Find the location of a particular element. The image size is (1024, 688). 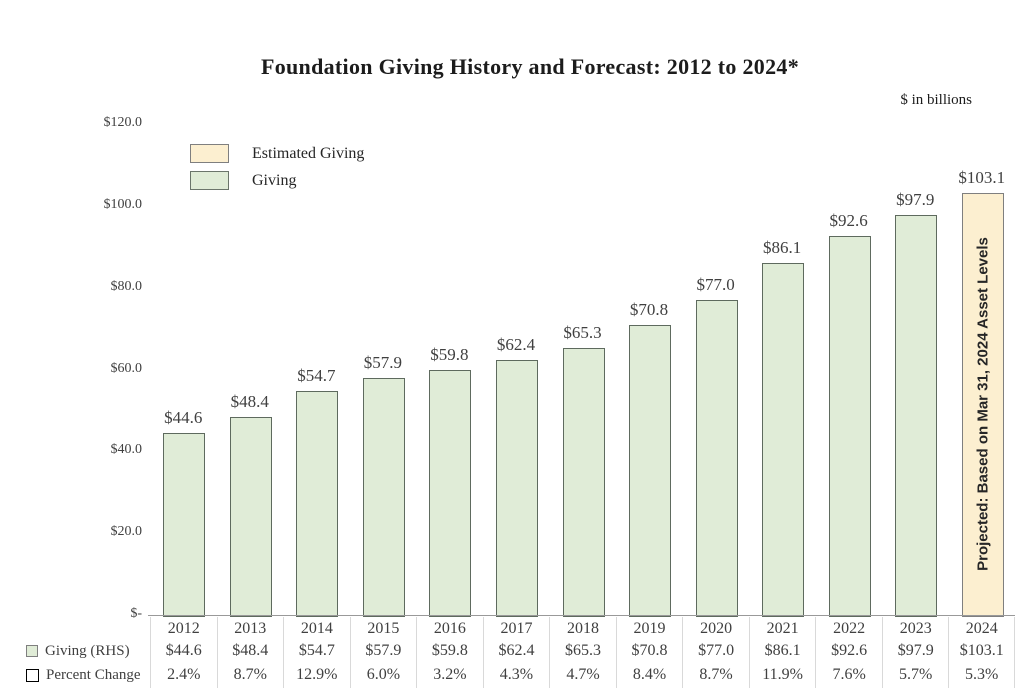

legend-item-estimated-giving: Estimated Giving is located at coordinates (277, 153).